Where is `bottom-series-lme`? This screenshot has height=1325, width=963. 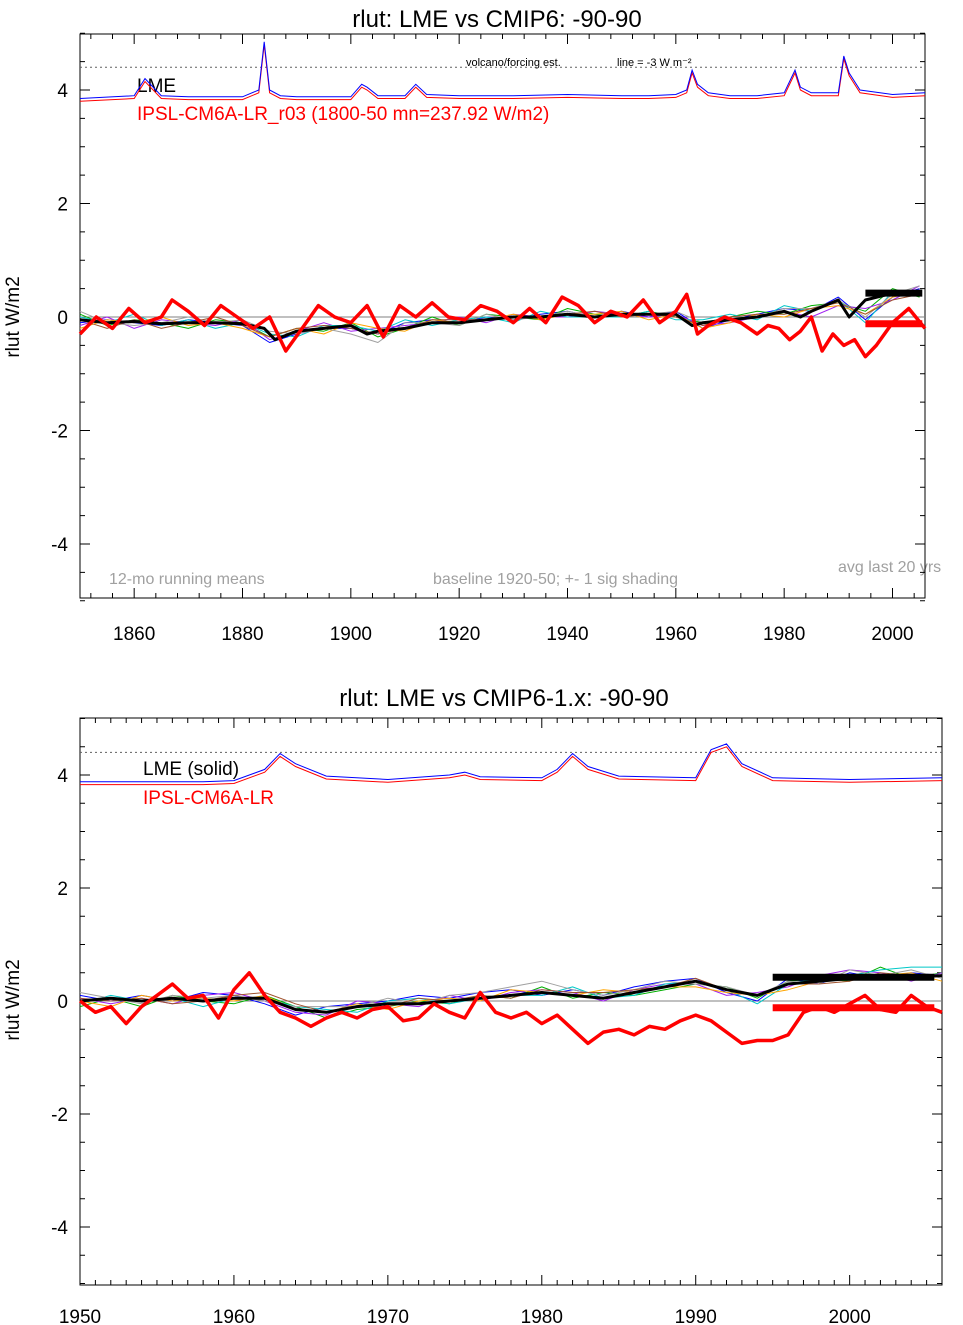 bottom-series-lme is located at coordinates (511, 994).